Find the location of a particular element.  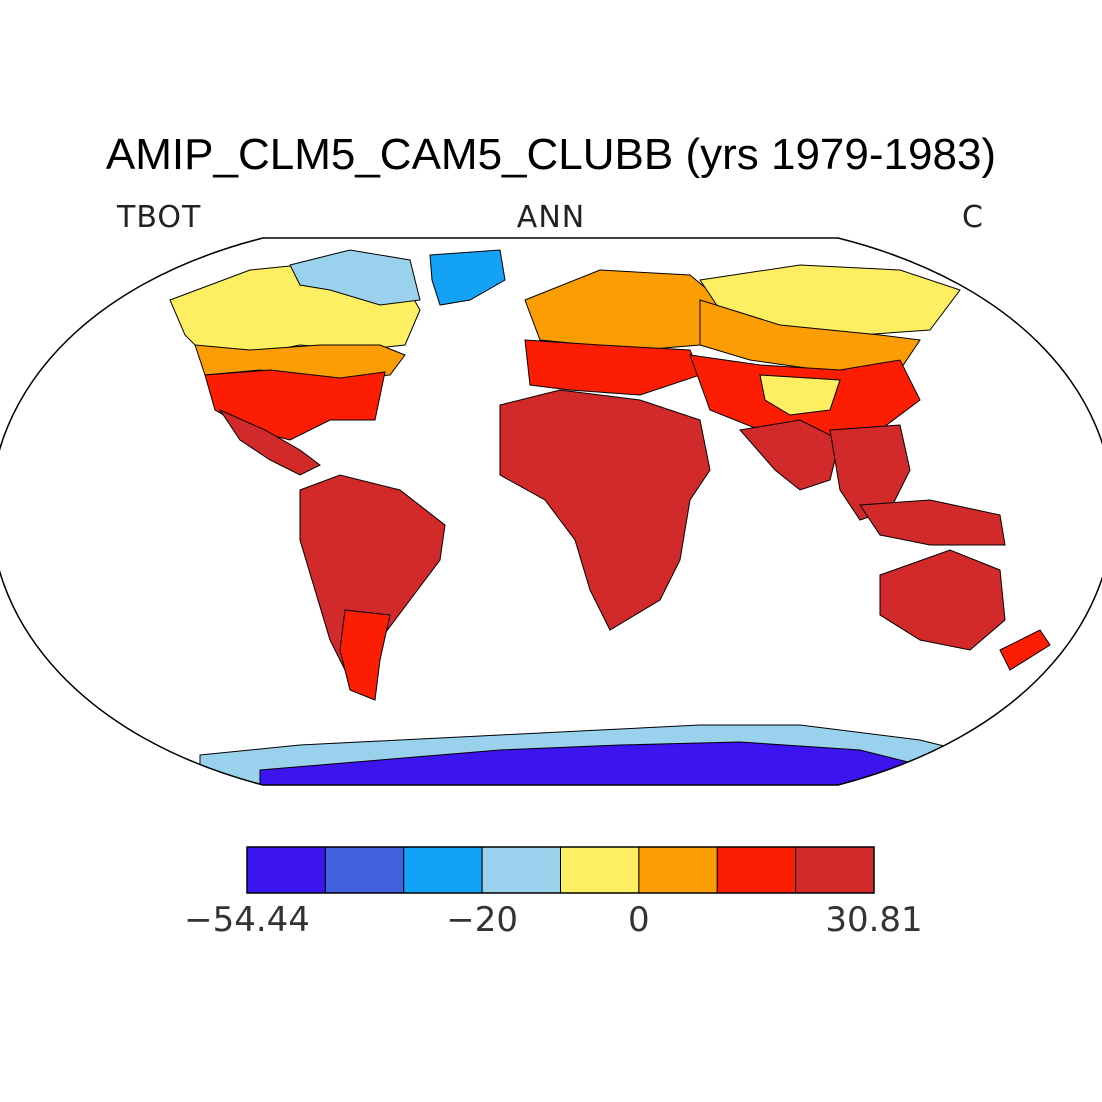

region-new-zealand is located at coordinates (1025, 650).